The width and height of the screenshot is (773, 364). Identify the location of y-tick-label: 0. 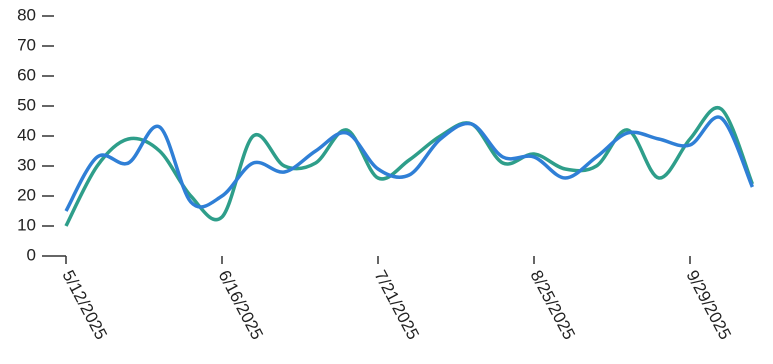
(31, 254).